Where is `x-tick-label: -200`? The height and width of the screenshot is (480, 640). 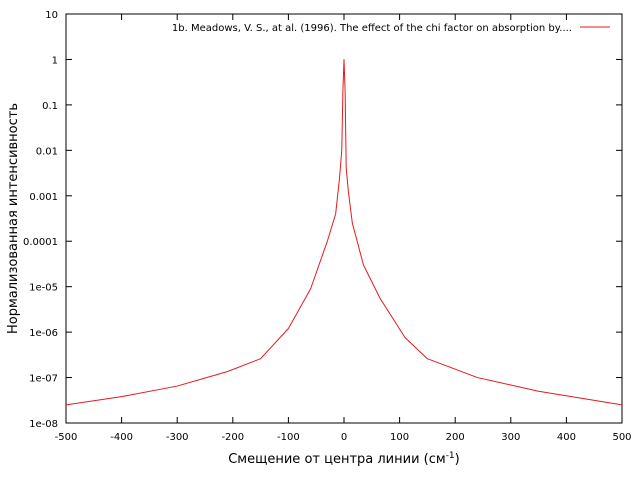 x-tick-label: -200 is located at coordinates (232, 437).